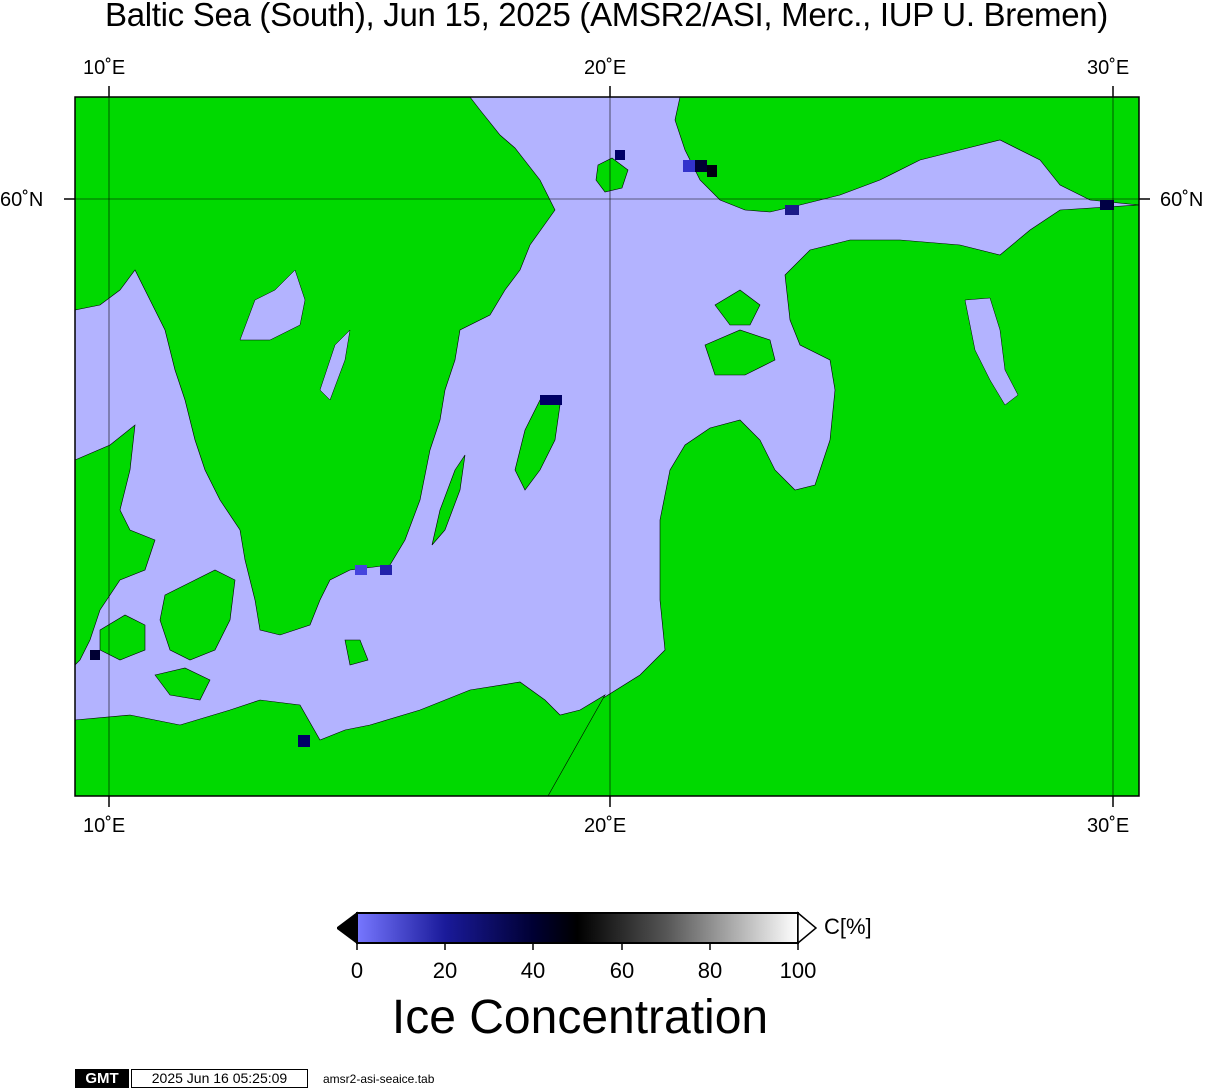 The height and width of the screenshot is (1091, 1213). I want to click on land-jutland, so click(115, 545).